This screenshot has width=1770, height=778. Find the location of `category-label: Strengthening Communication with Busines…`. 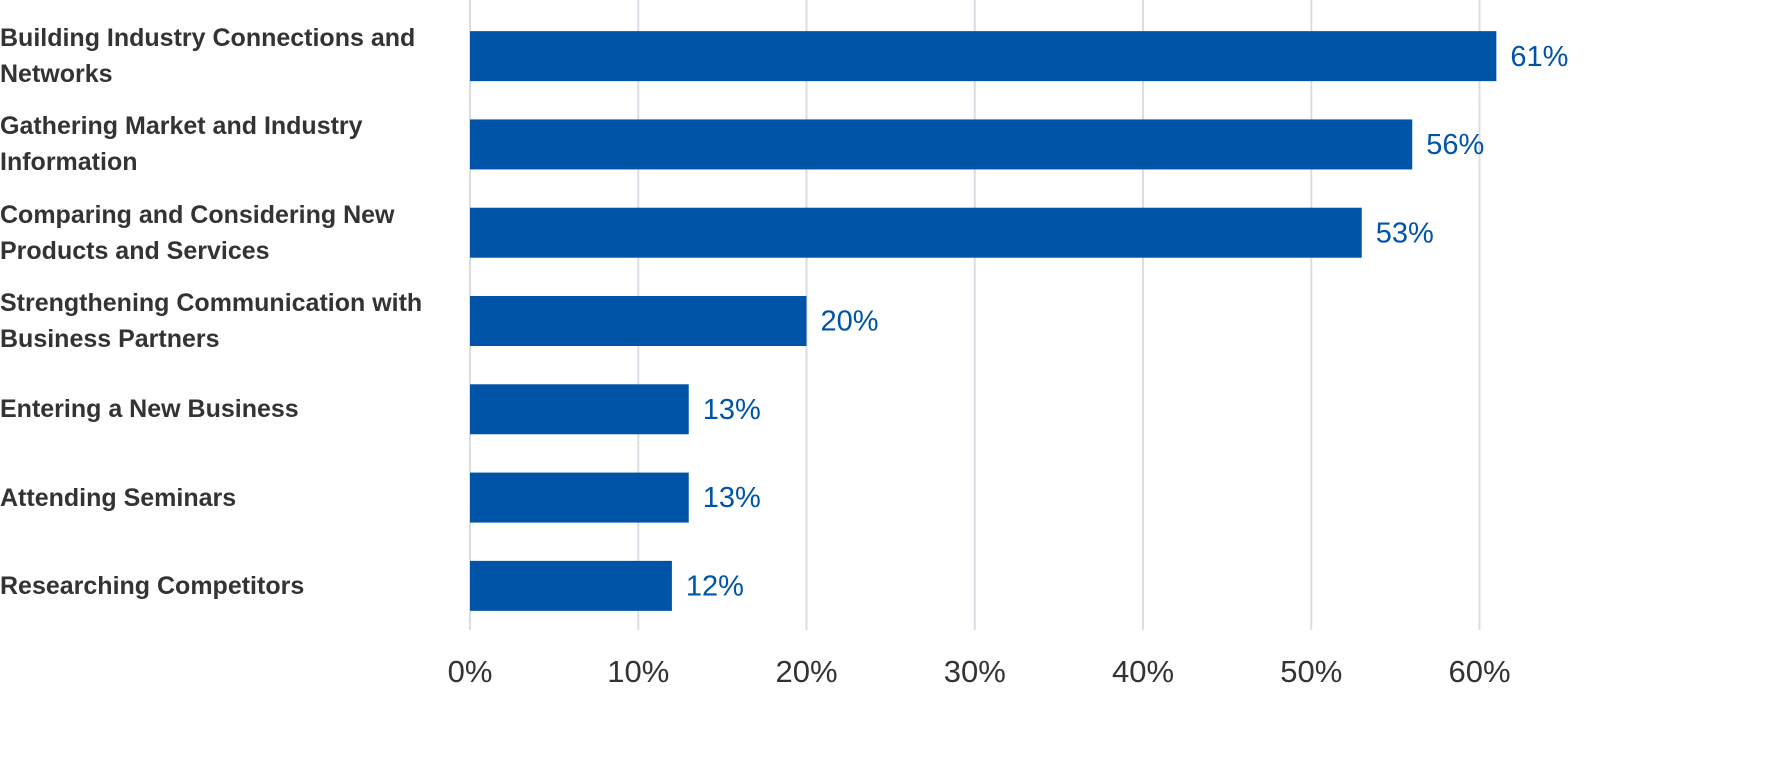

category-label: Strengthening Communication with Busines… is located at coordinates (211, 321).